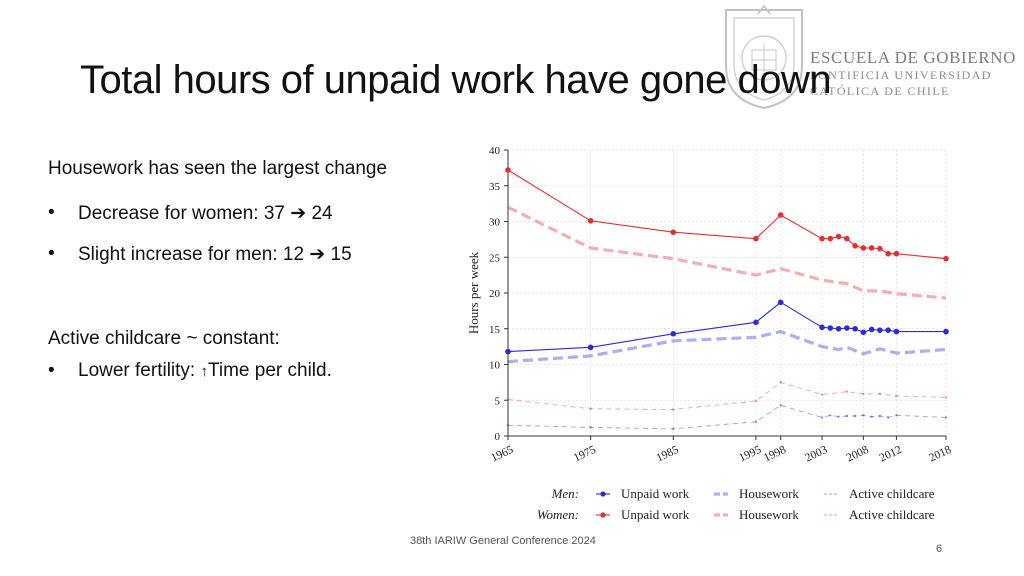  Describe the element at coordinates (940, 454) in the screenshot. I see `x-tick-label: 2018` at that location.